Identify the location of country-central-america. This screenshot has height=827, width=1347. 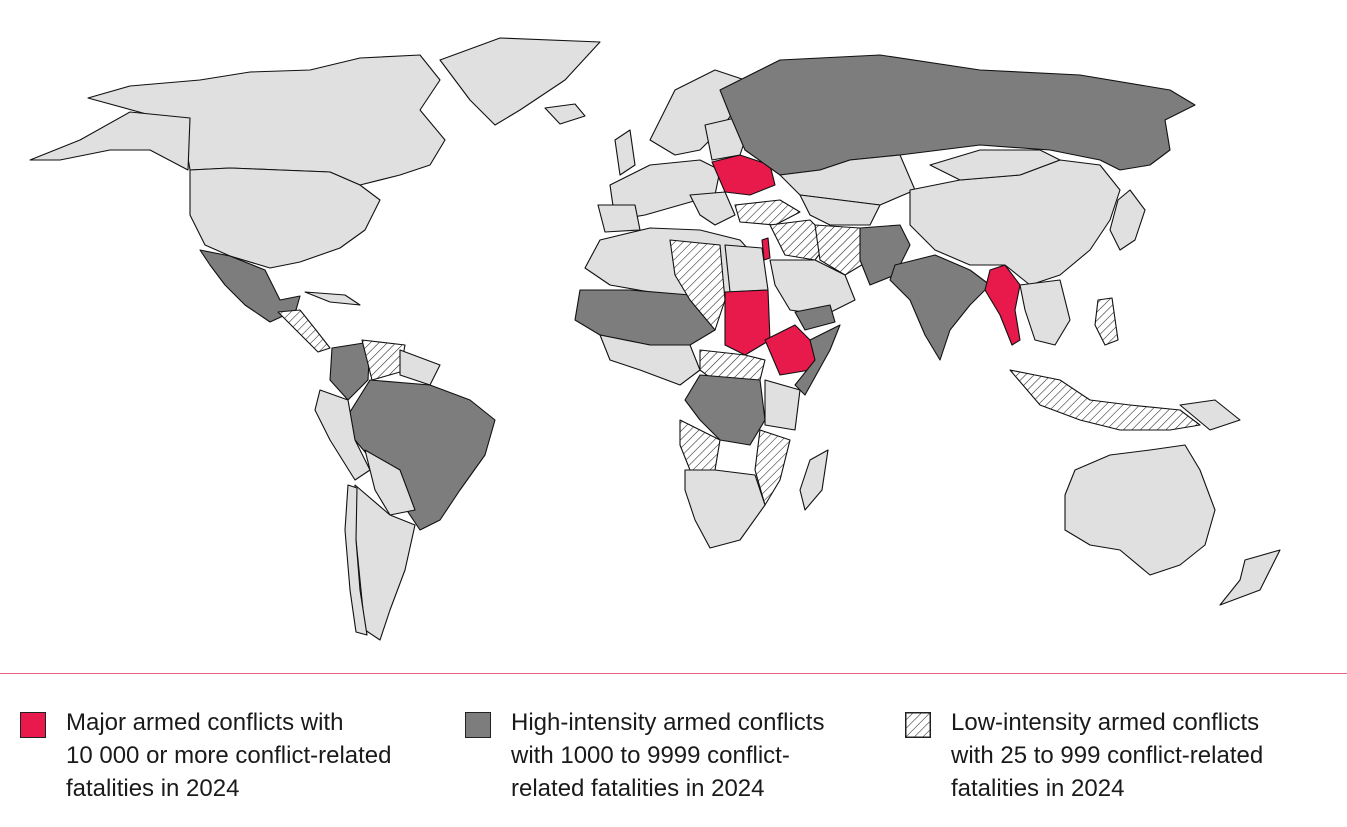
(304, 331).